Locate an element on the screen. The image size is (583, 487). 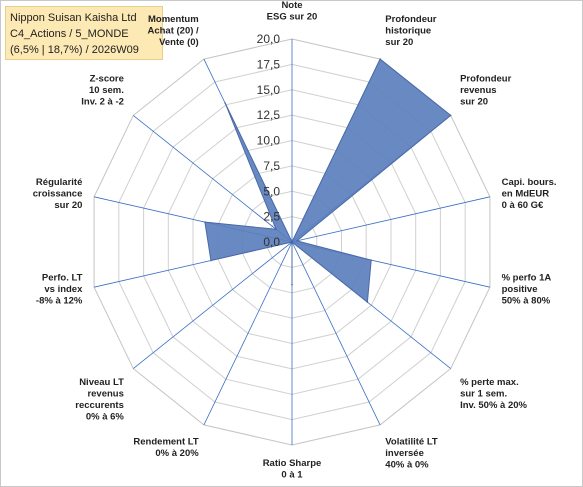
portfolio-label: C4_Actions / 5_MONDE is located at coordinates (69, 34).